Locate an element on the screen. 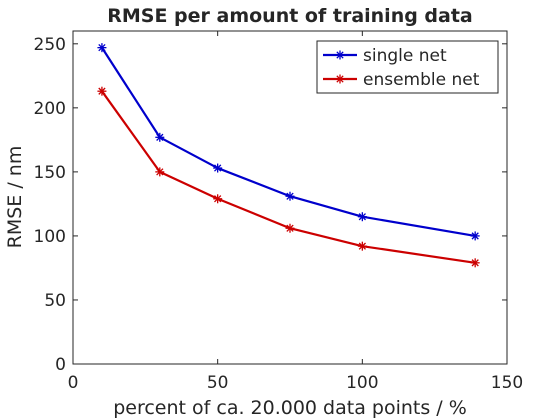 Image resolution: width=560 pixels, height=420 pixels. legend-item-ensemble-net: ensemble net is located at coordinates (401, 80).